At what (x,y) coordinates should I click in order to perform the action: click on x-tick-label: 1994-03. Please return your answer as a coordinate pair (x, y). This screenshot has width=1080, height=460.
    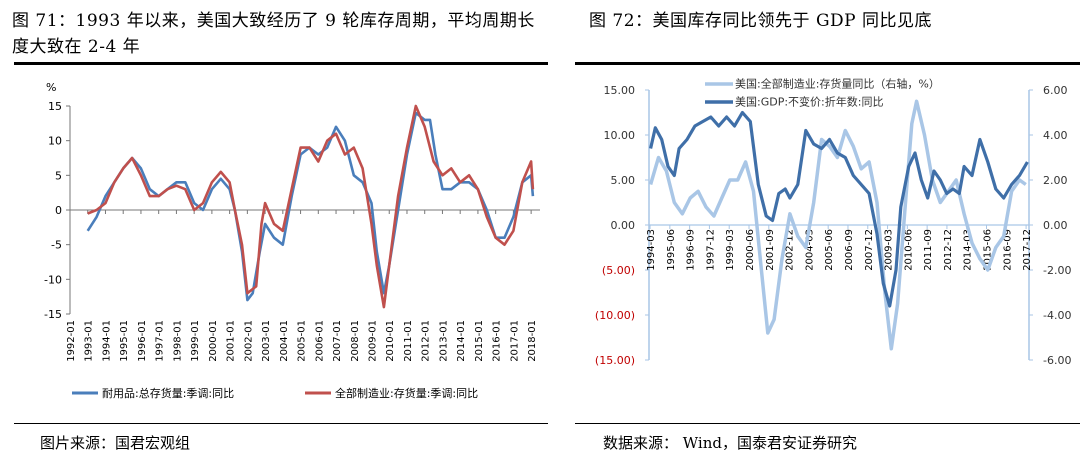
    Looking at the image, I should click on (651, 250).